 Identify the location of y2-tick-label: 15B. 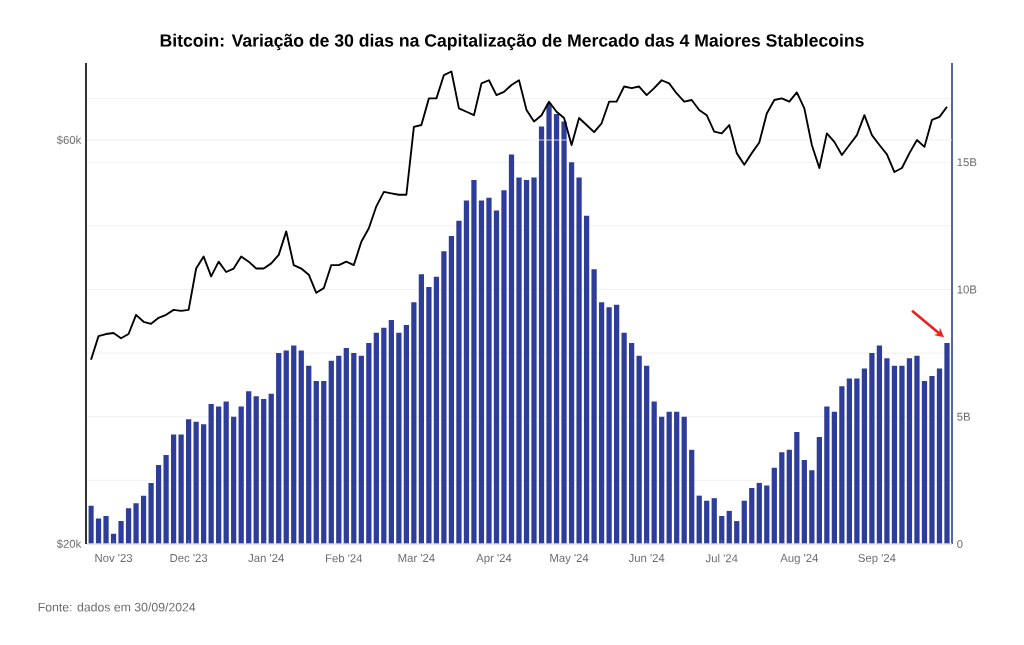
(967, 162).